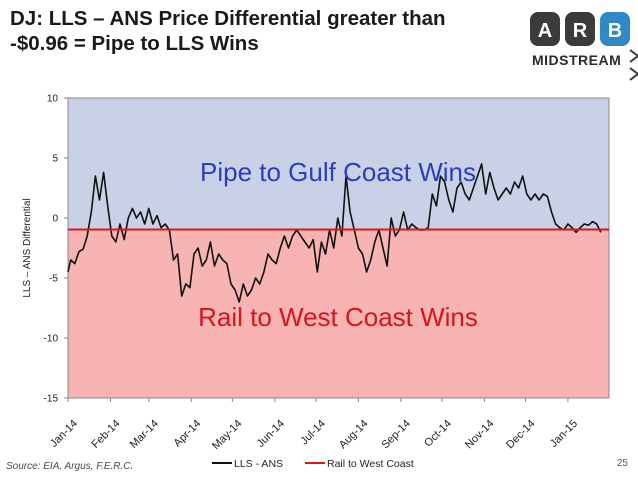 The height and width of the screenshot is (479, 638). I want to click on page-number: 25, so click(622, 463).